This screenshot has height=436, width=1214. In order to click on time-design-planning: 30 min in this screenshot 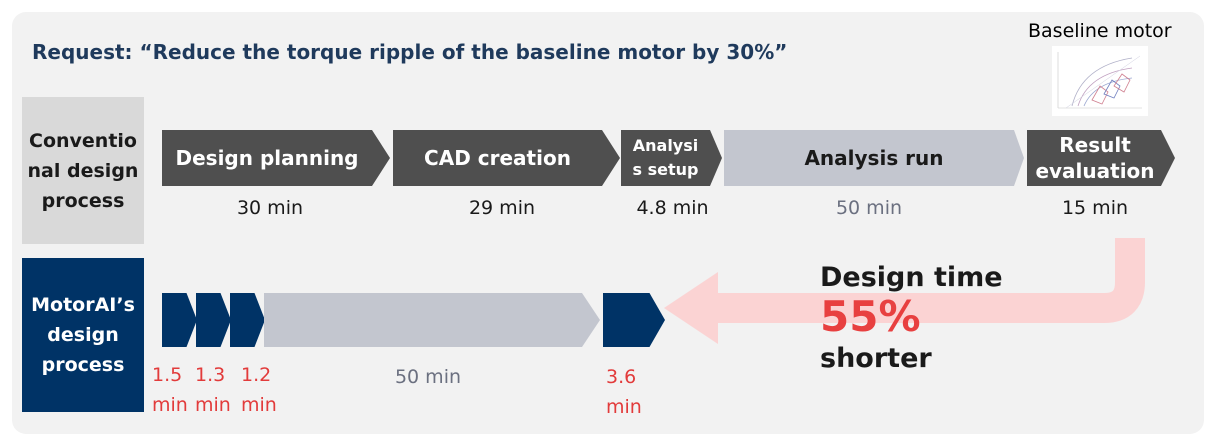, I will do `click(270, 208)`.